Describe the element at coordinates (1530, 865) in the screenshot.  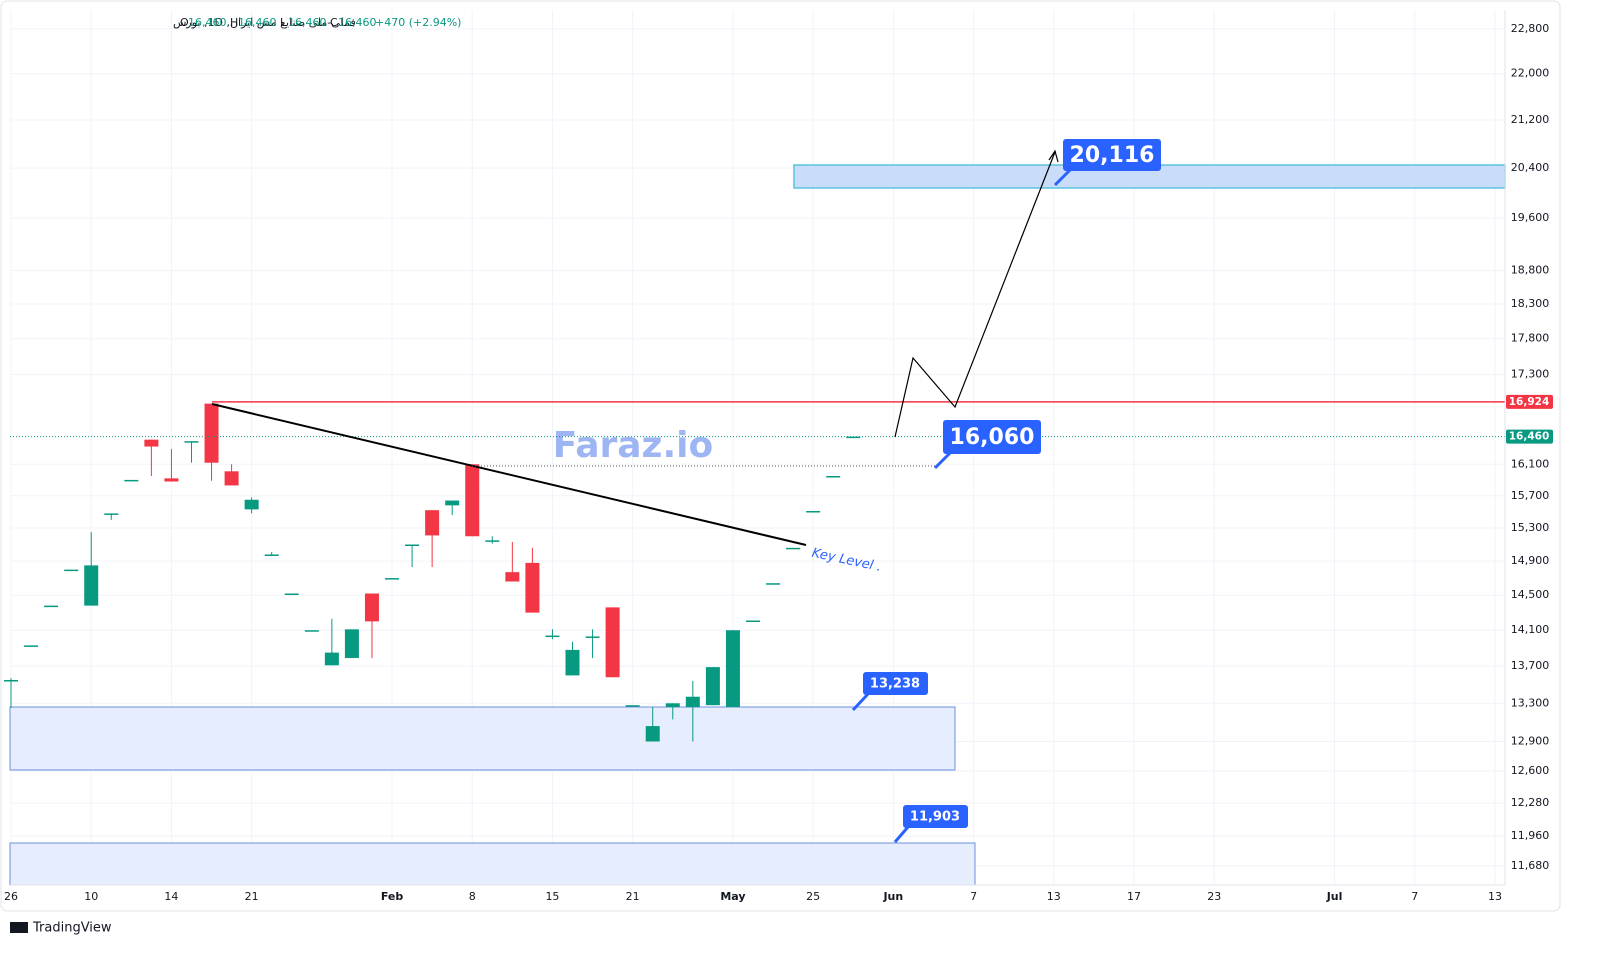
I see `y-tick-label: 11,680` at that location.